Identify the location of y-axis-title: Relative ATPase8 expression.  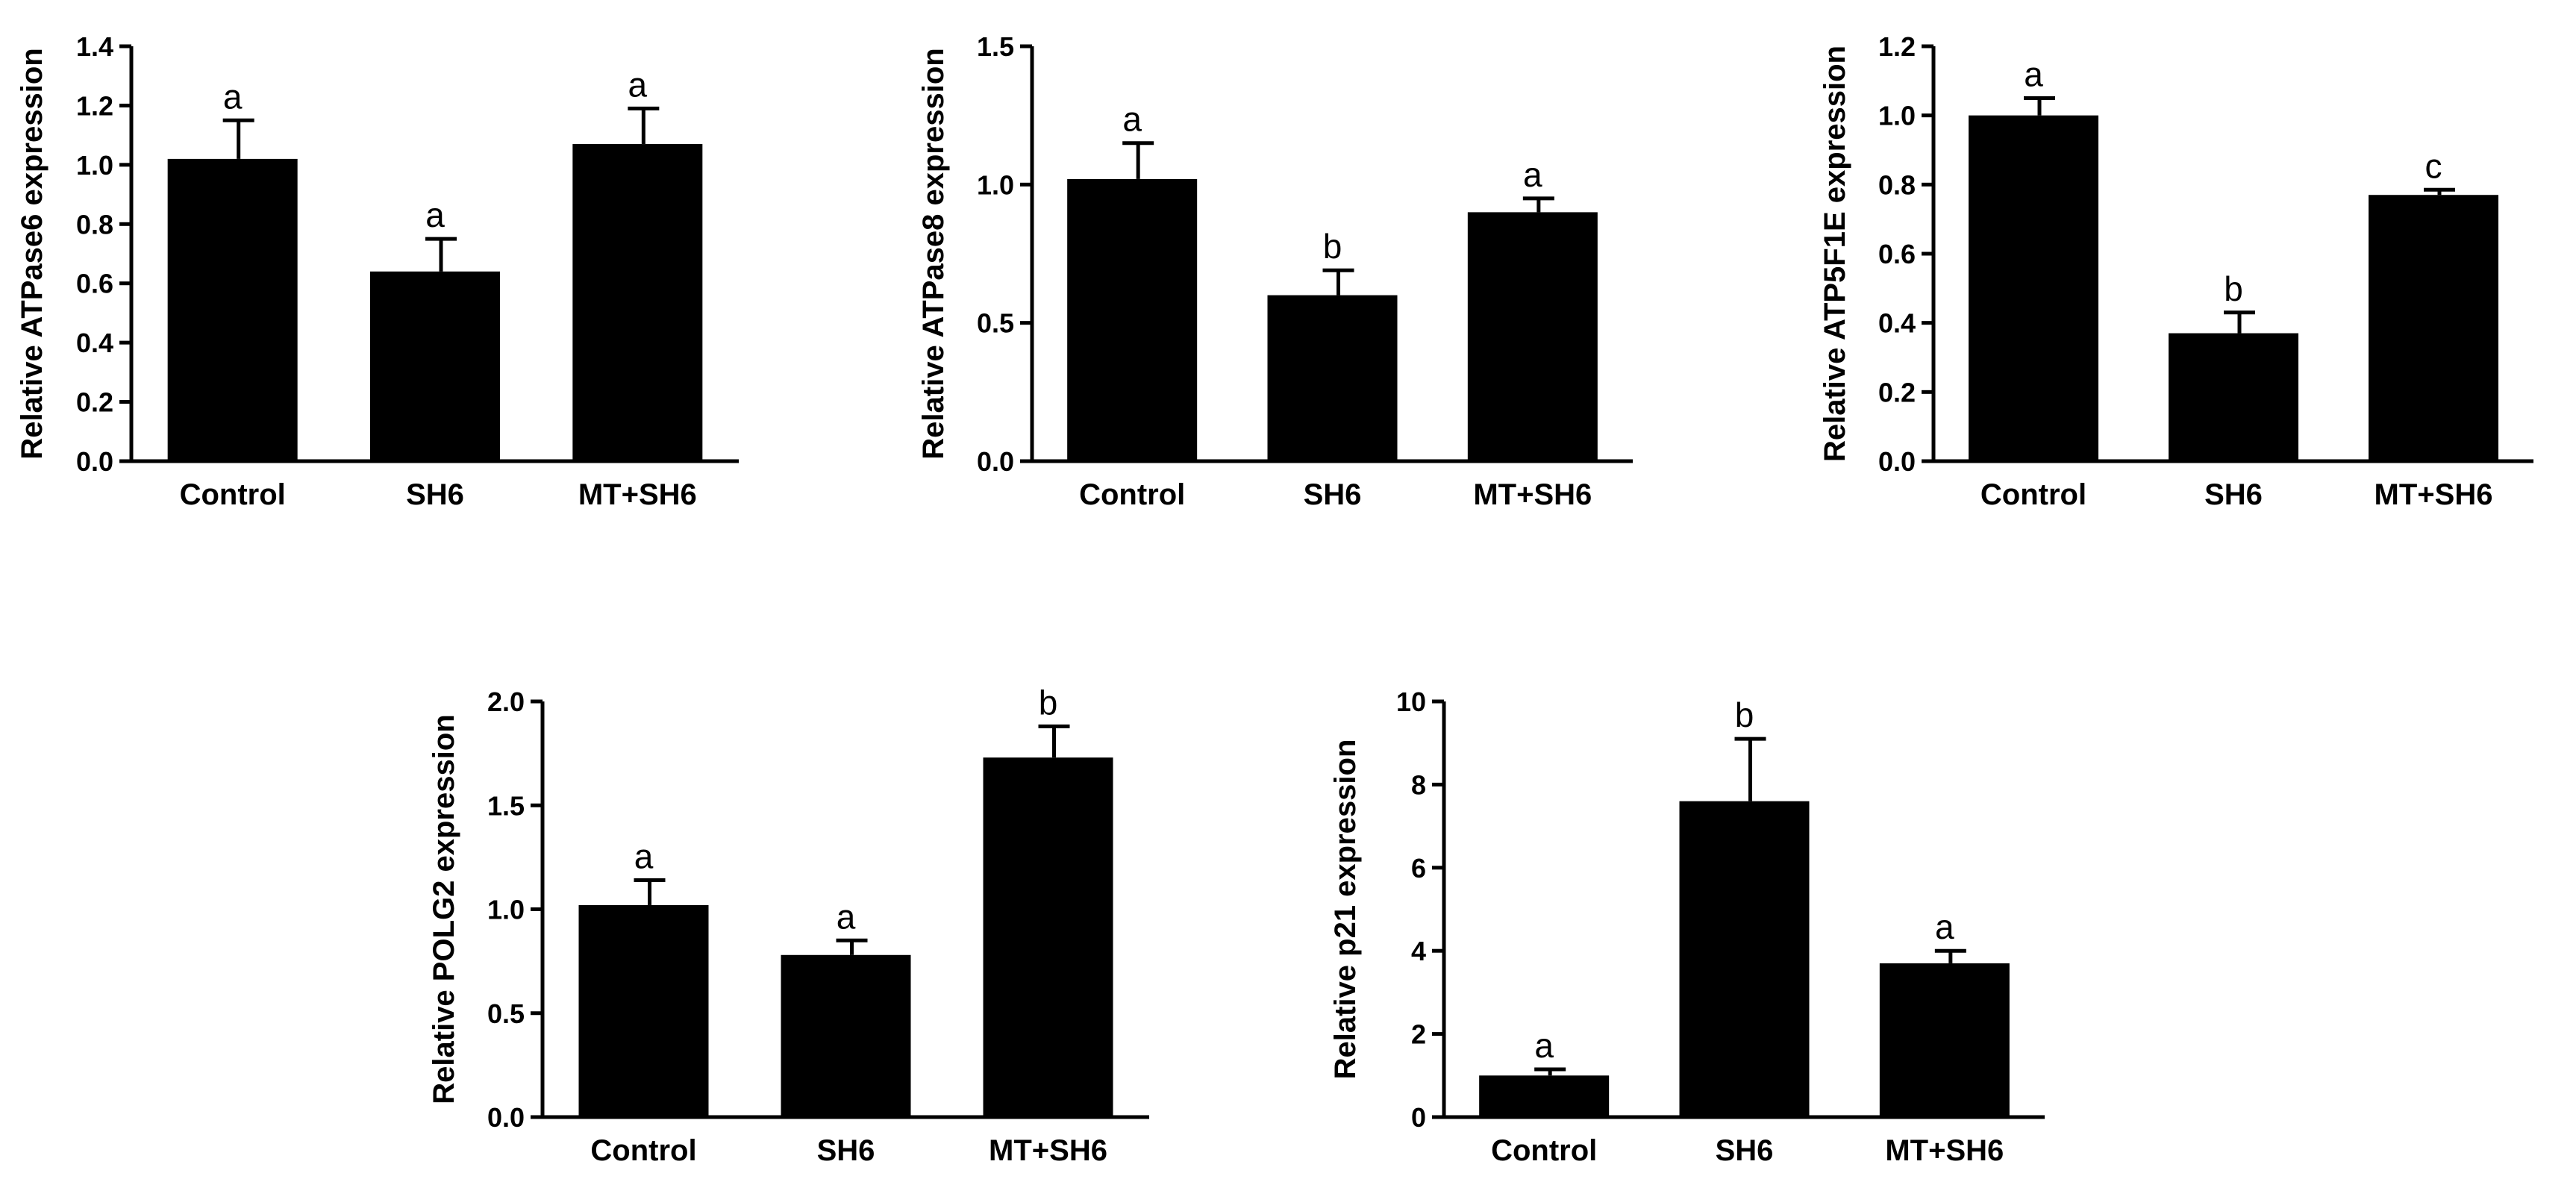
(933, 254).